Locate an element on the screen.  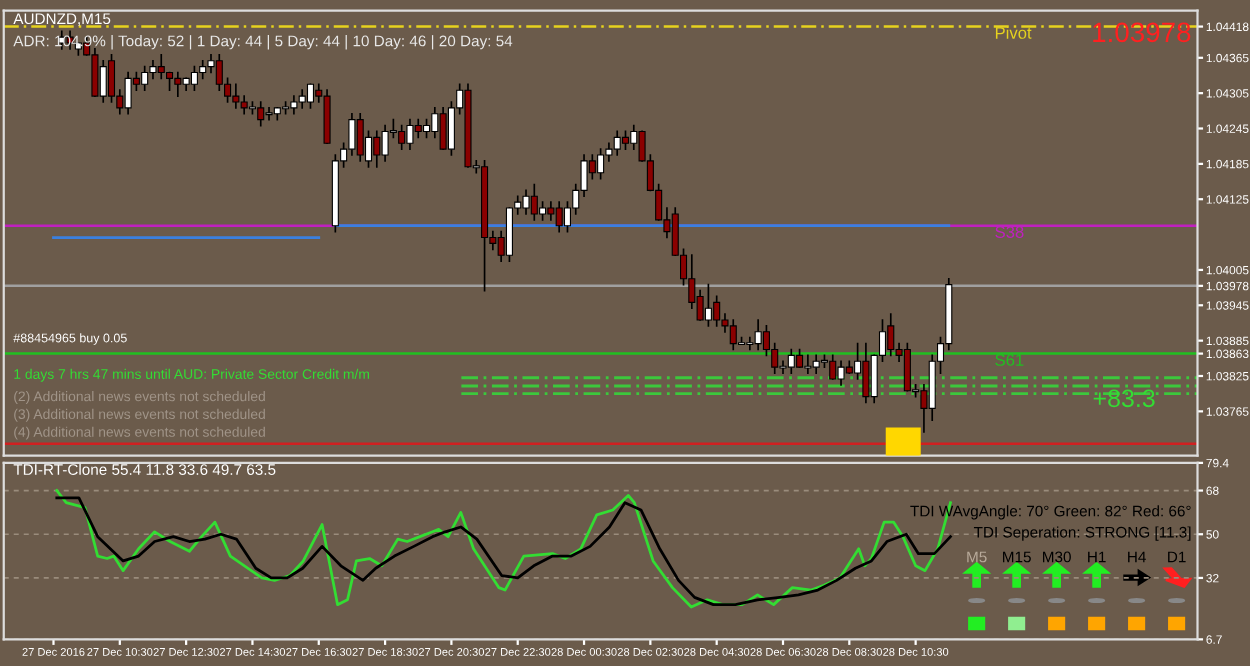
ref-line-label: S61 is located at coordinates (1009, 360).